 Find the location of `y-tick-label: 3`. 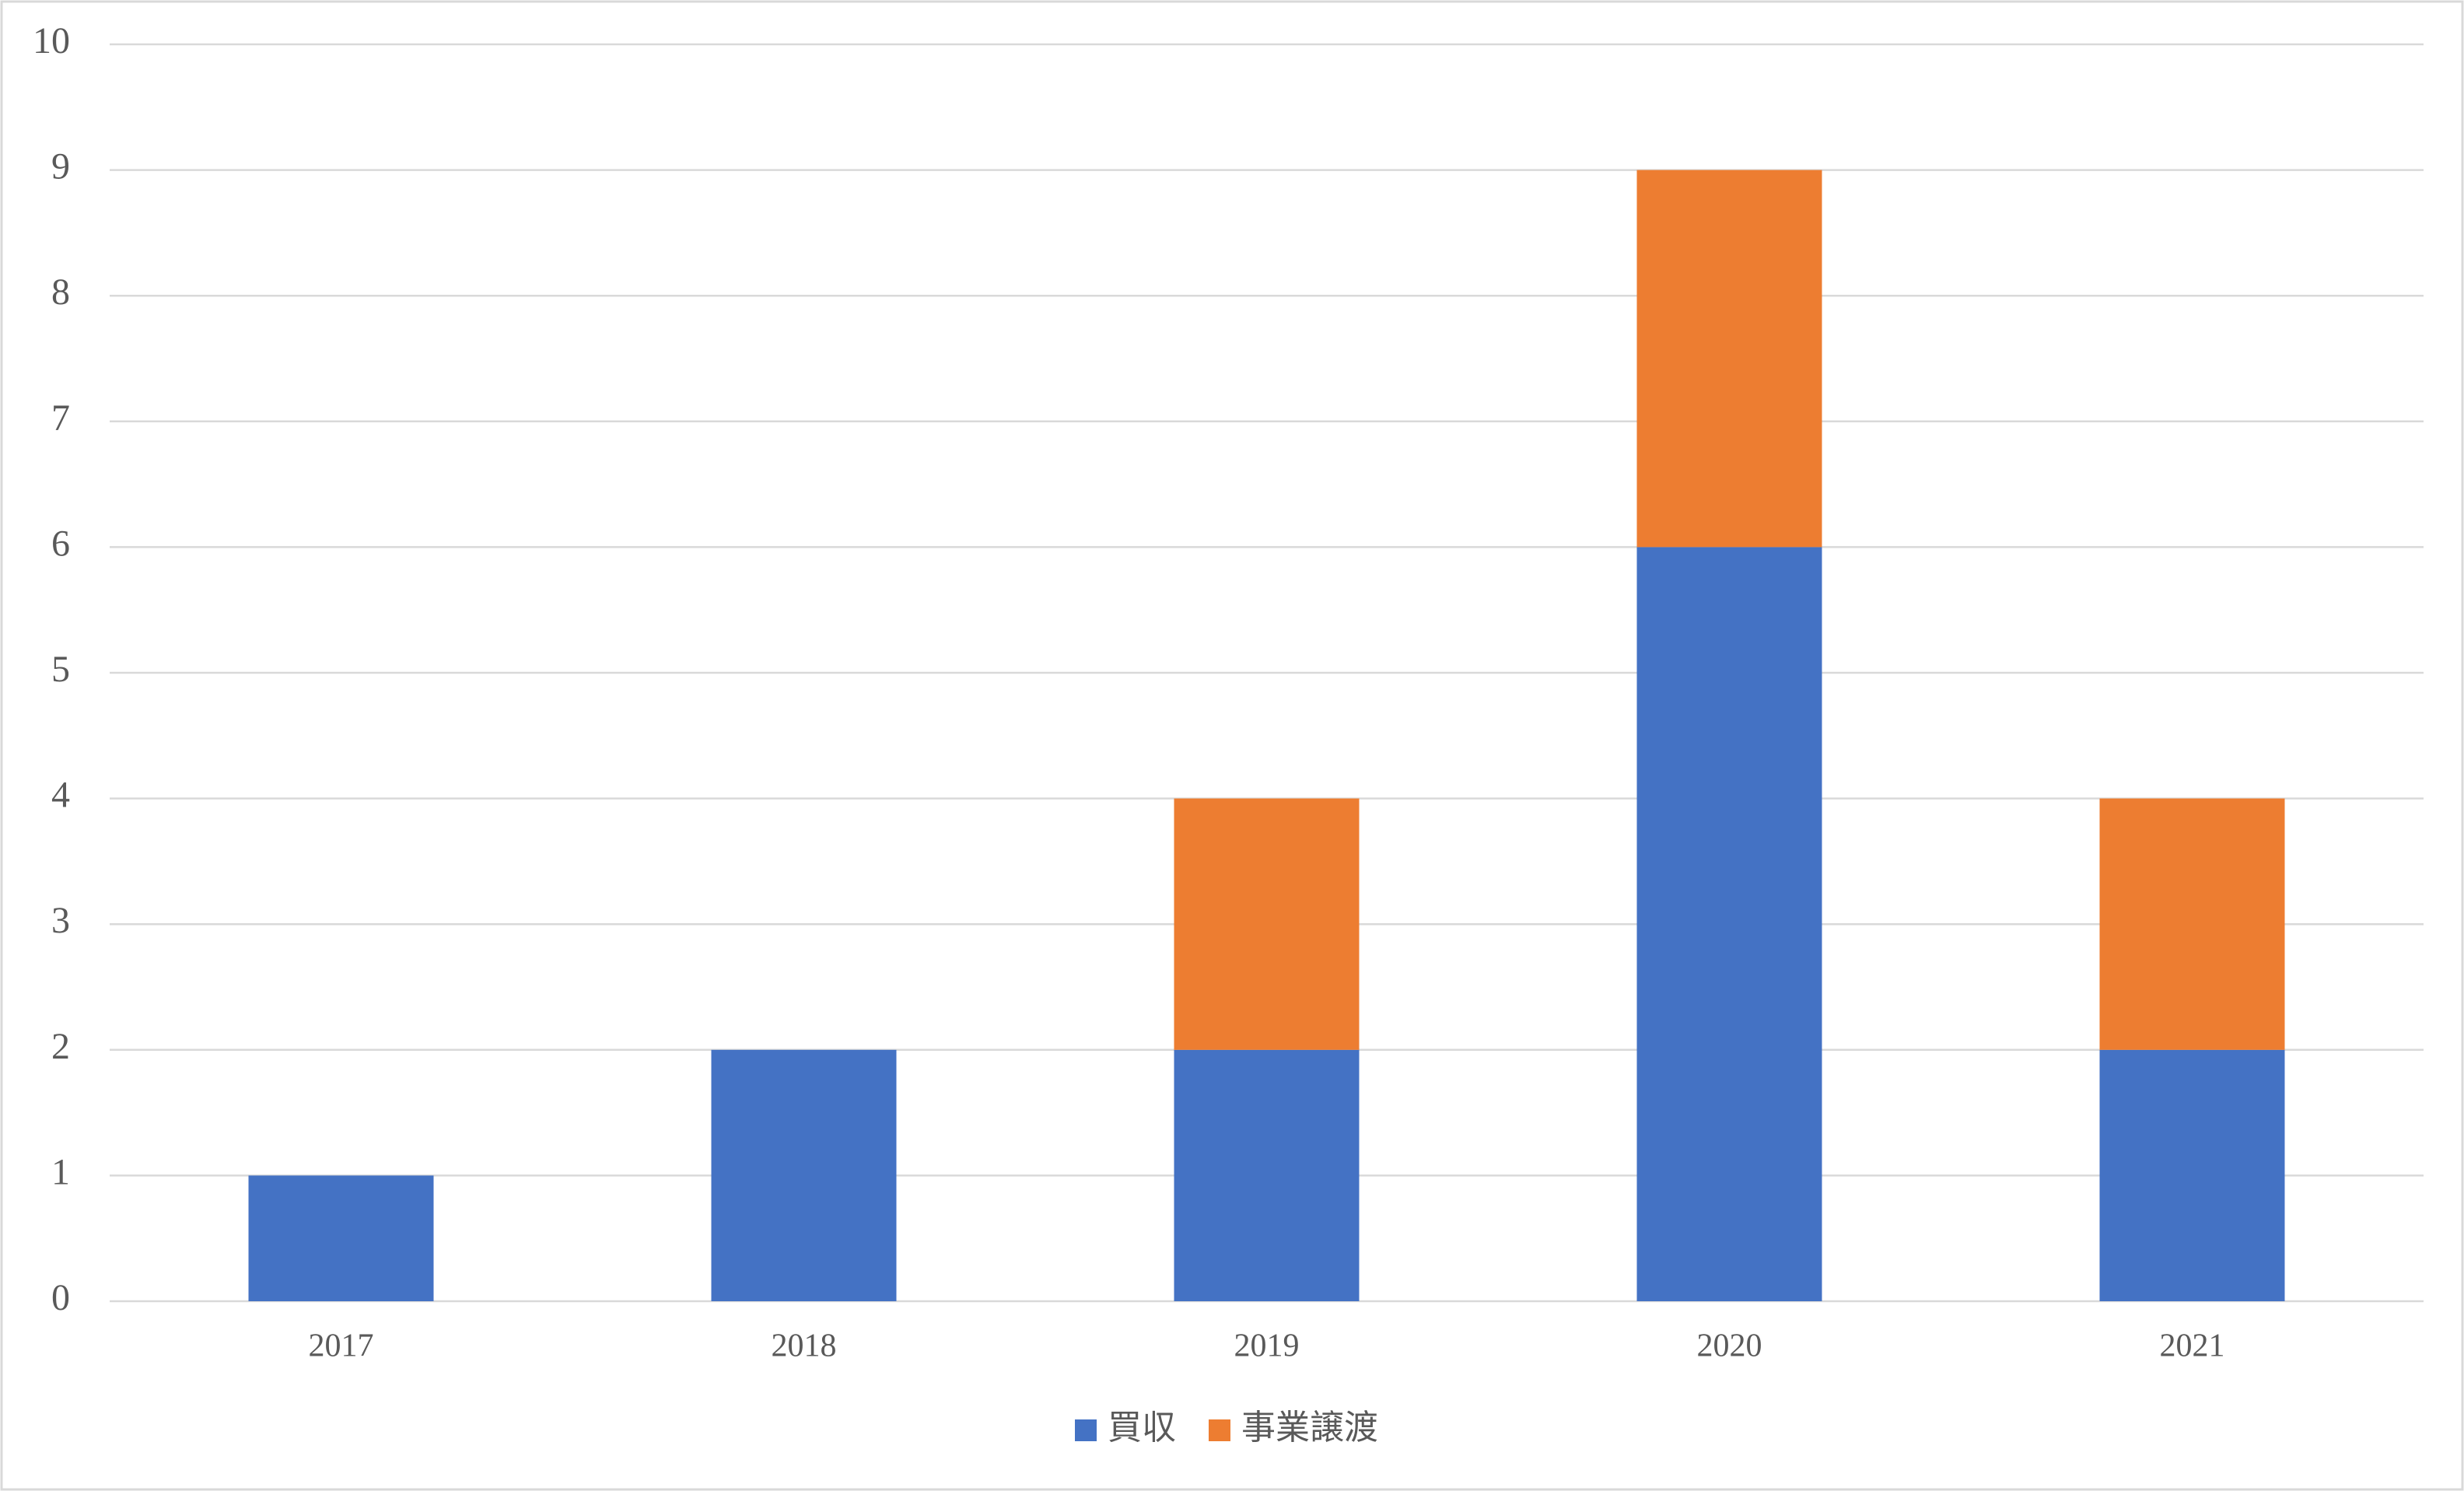

y-tick-label: 3 is located at coordinates (61, 920).